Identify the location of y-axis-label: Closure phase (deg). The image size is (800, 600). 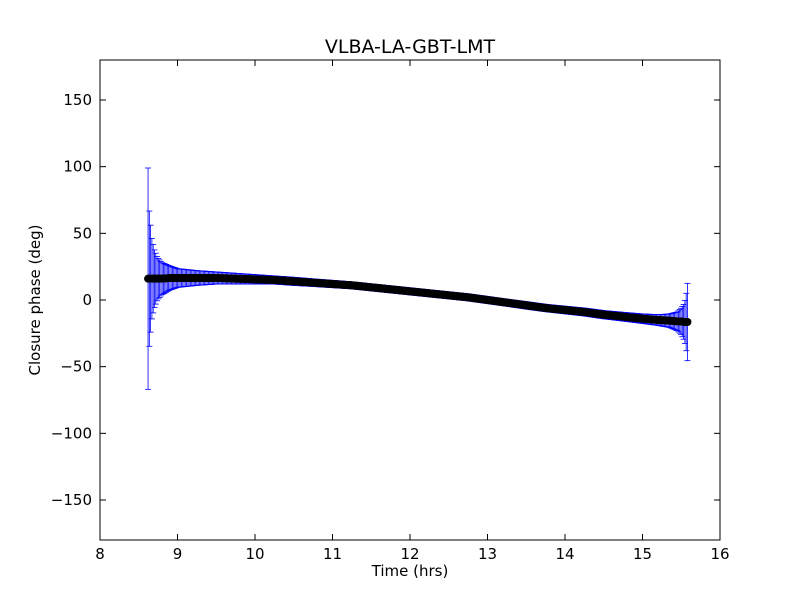
(35, 300).